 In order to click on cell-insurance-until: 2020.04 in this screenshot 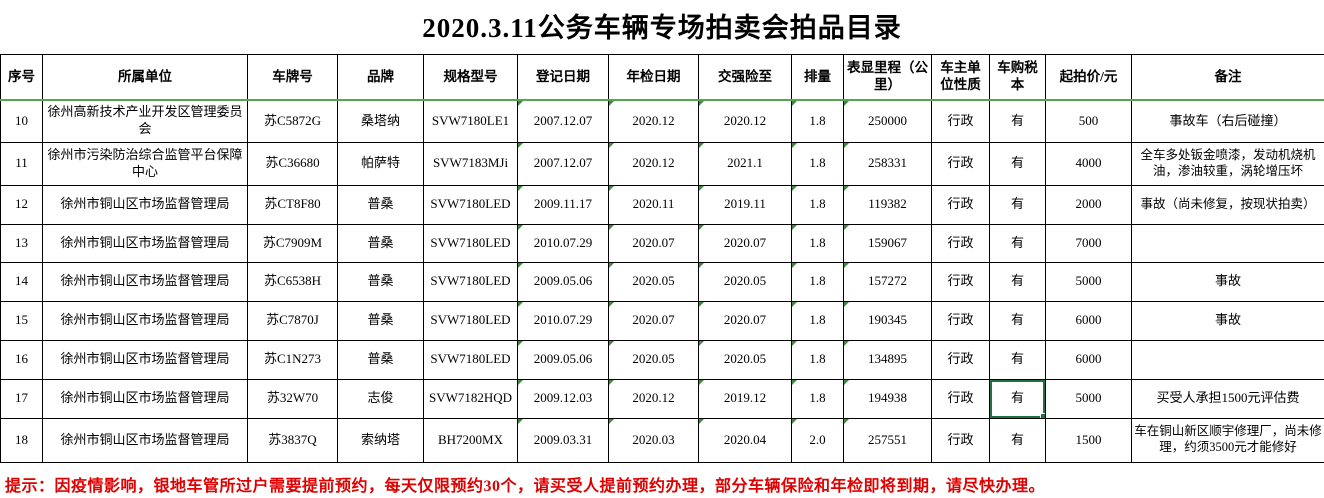, I will do `click(745, 440)`.